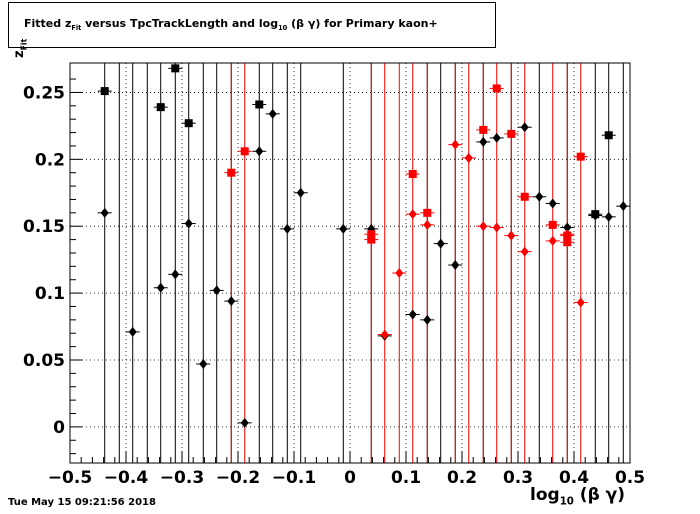 This screenshot has width=700, height=514. I want to click on timestamp: Tue May 15 09:21:56 2018, so click(82, 502).